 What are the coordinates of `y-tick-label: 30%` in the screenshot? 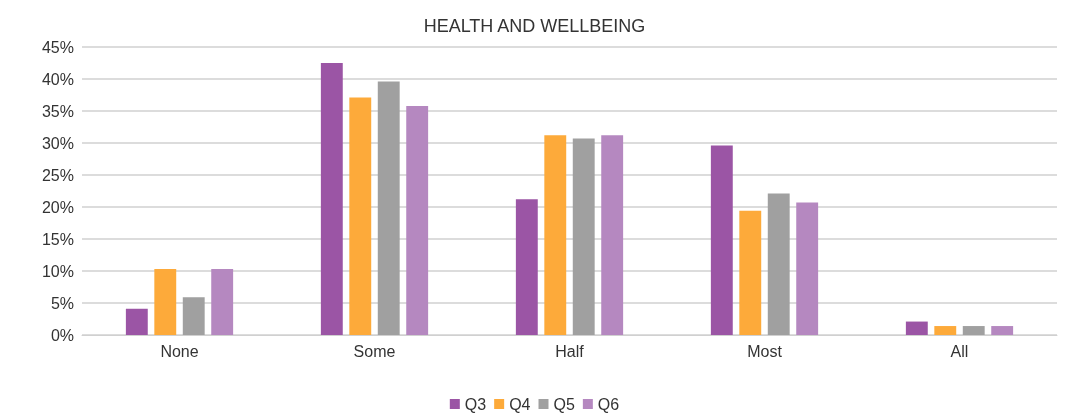 It's located at (57, 143).